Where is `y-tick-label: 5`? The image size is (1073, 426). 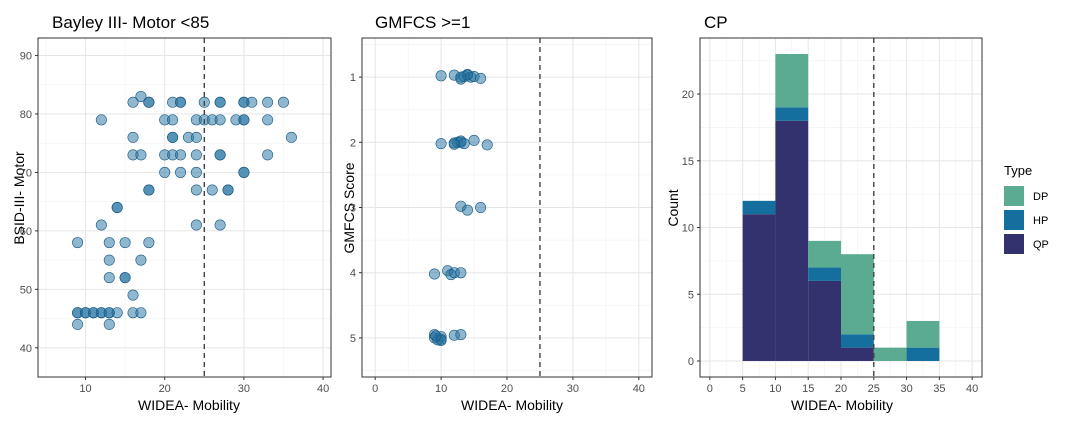
y-tick-label: 5 is located at coordinates (691, 295).